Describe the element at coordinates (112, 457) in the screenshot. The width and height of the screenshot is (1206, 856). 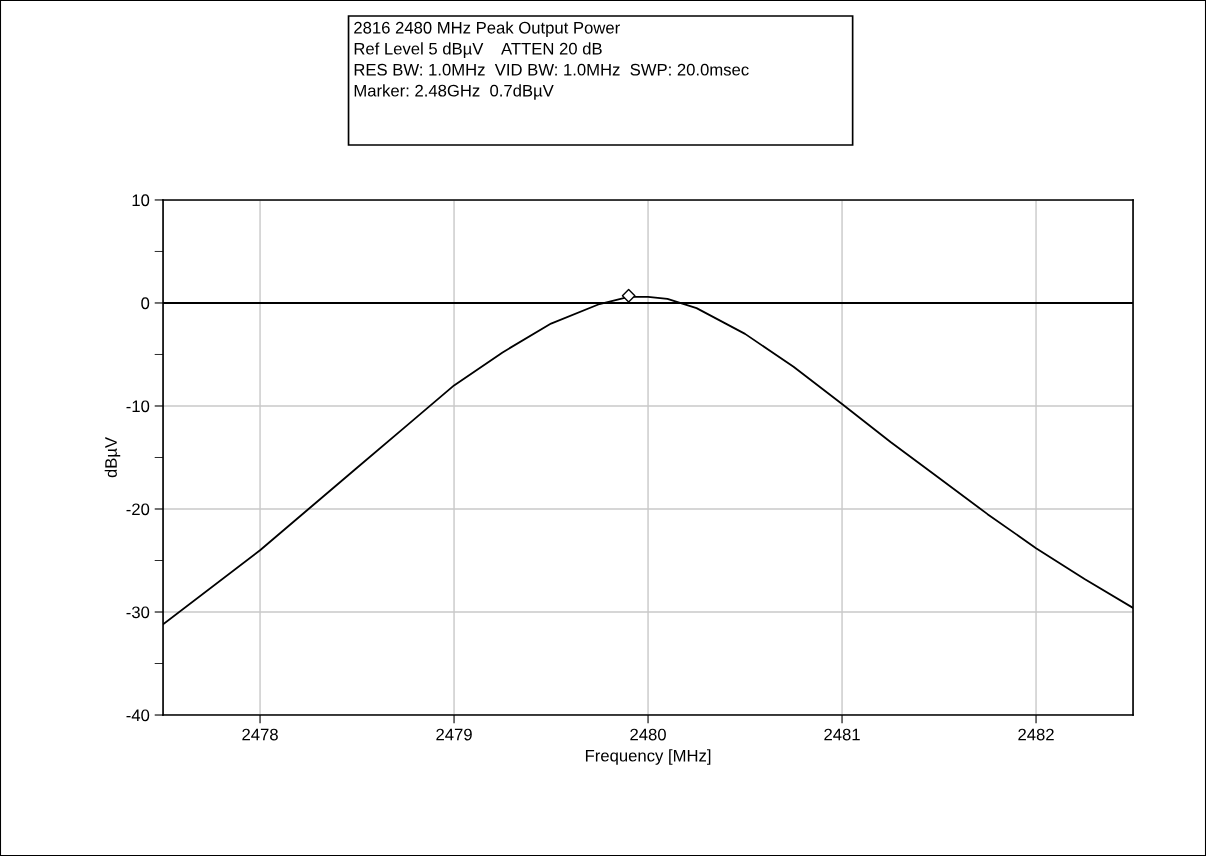
I see `y-axis-title: dBµV` at that location.